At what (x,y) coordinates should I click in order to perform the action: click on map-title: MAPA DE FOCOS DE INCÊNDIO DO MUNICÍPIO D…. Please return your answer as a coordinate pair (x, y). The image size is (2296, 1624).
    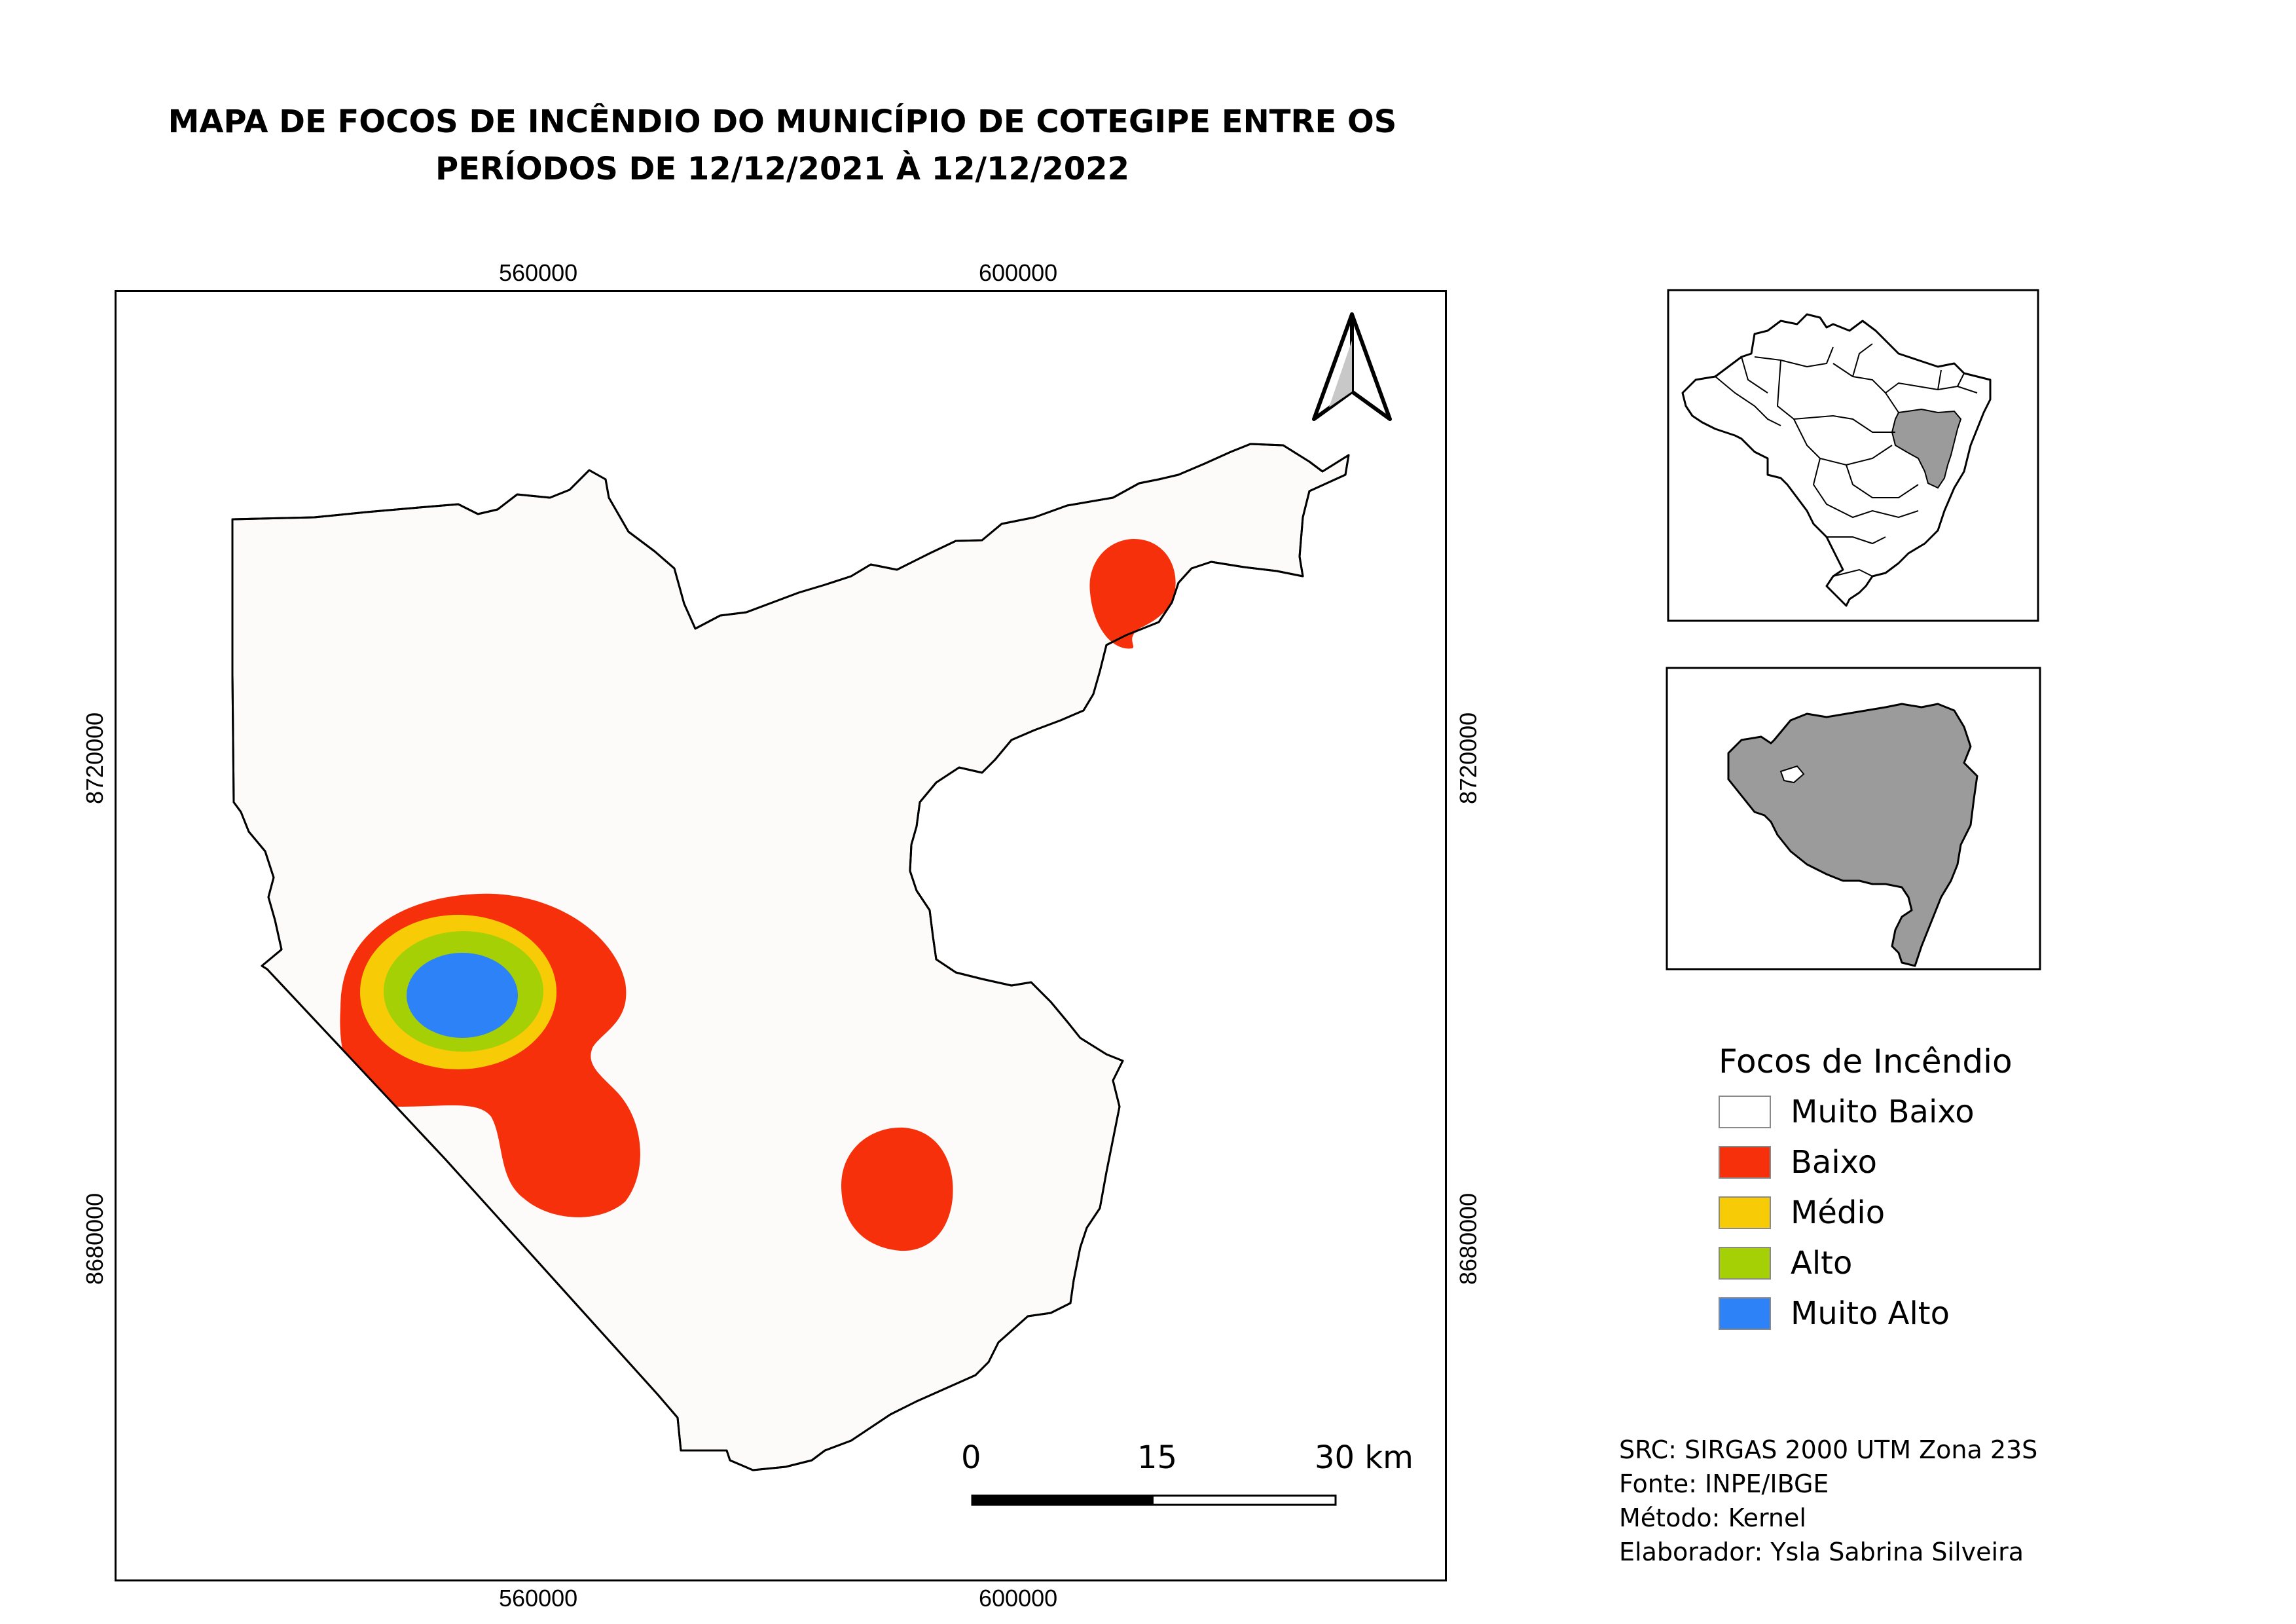
    Looking at the image, I should click on (782, 145).